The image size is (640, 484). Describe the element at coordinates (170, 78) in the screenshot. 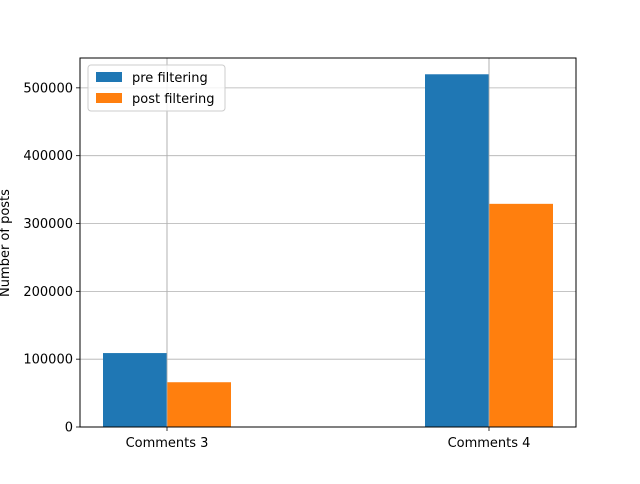

I see `legend-label: pre filtering` at that location.